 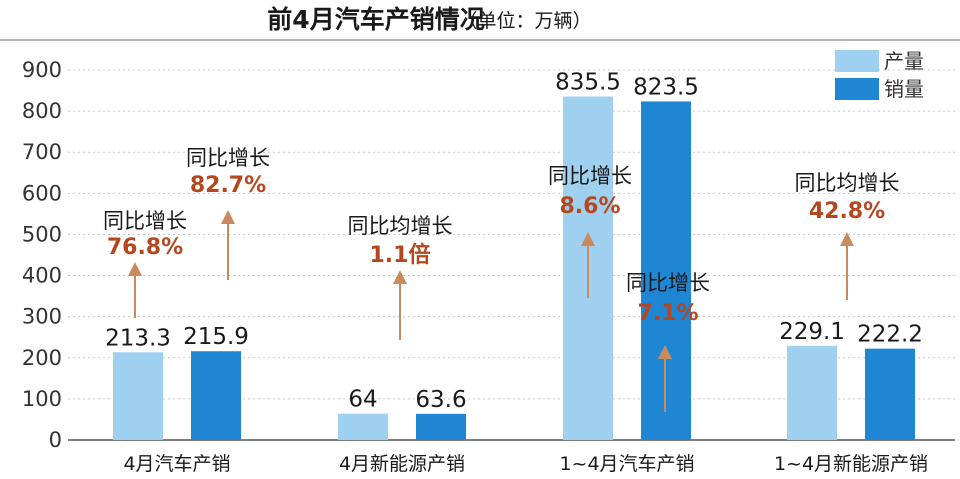 What do you see at coordinates (879, 75) in the screenshot?
I see `legend: 产量 销量` at bounding box center [879, 75].